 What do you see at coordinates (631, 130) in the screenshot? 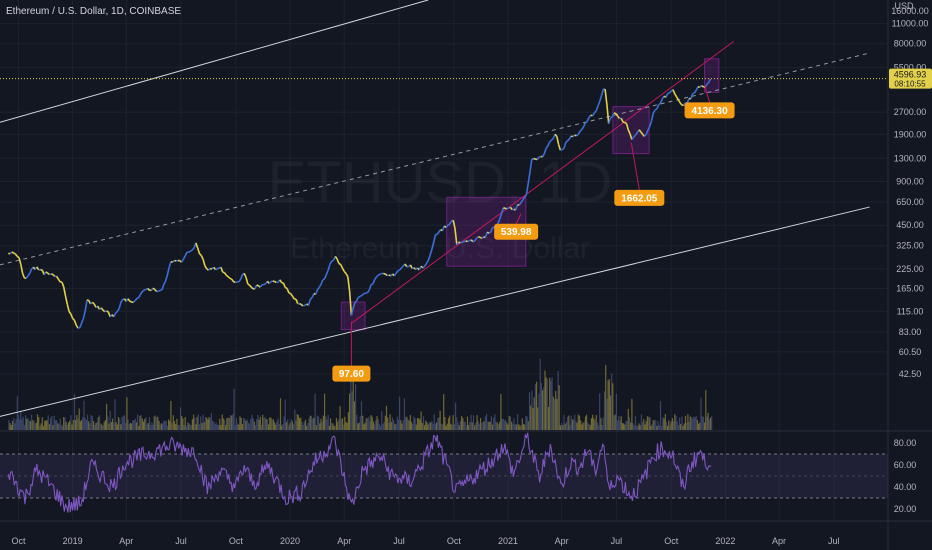
I see `zone-box-mid-2021` at bounding box center [631, 130].